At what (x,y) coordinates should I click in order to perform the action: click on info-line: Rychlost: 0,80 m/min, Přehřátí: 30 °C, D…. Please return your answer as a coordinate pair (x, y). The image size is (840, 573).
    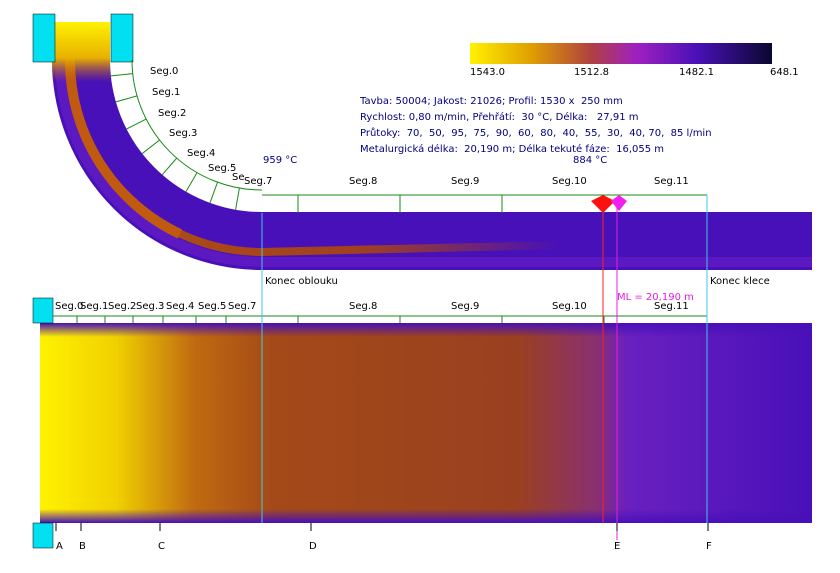
    Looking at the image, I should click on (499, 117).